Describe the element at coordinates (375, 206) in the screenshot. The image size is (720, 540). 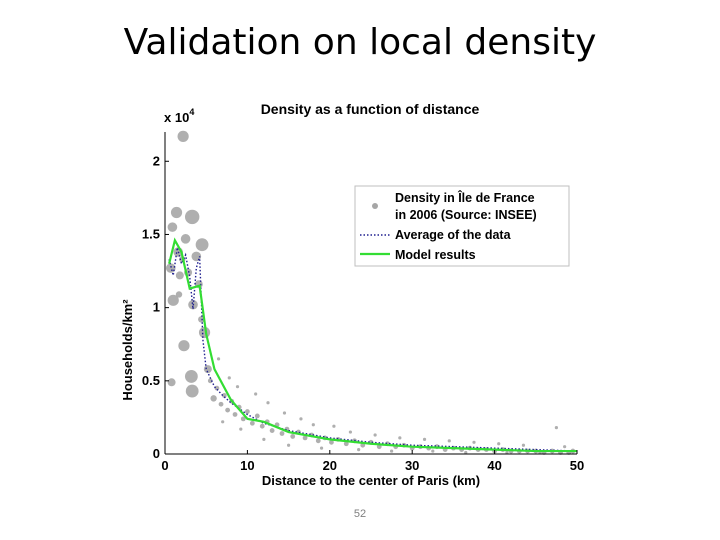
I see `legend-scatter-marker` at that location.